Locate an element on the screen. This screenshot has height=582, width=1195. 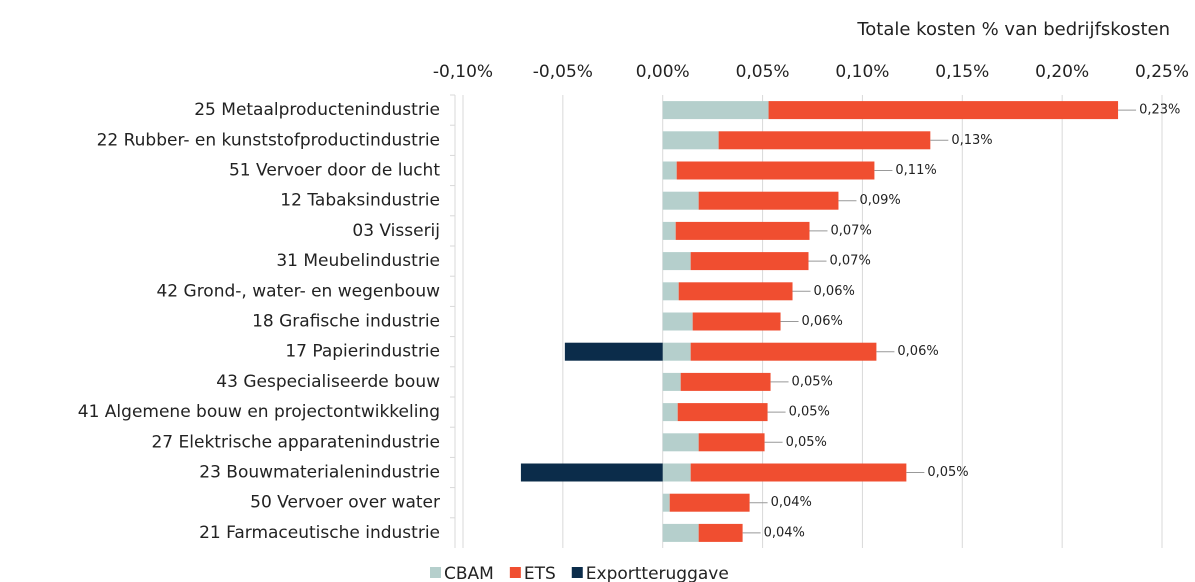
chart-title: Totale kosten % van bedrijfskosten is located at coordinates (1013, 29).